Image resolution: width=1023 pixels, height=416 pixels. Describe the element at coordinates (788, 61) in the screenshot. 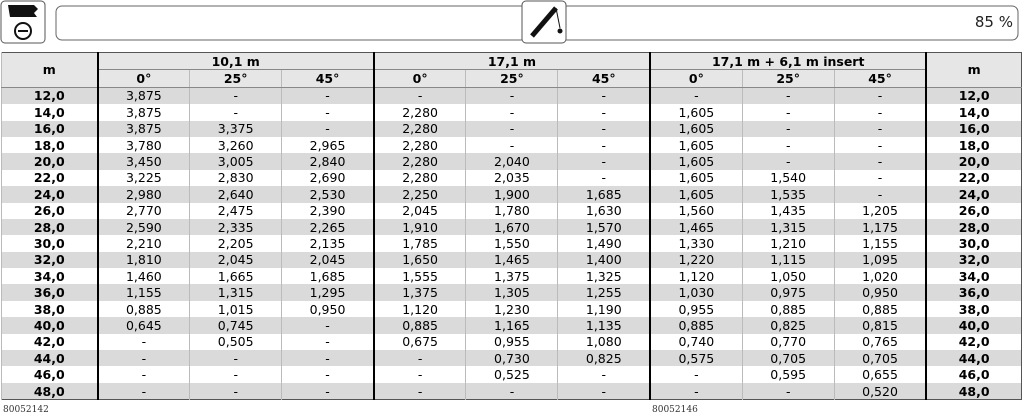

I see `group-header: 17,1 m + 6,1 m insert` at that location.